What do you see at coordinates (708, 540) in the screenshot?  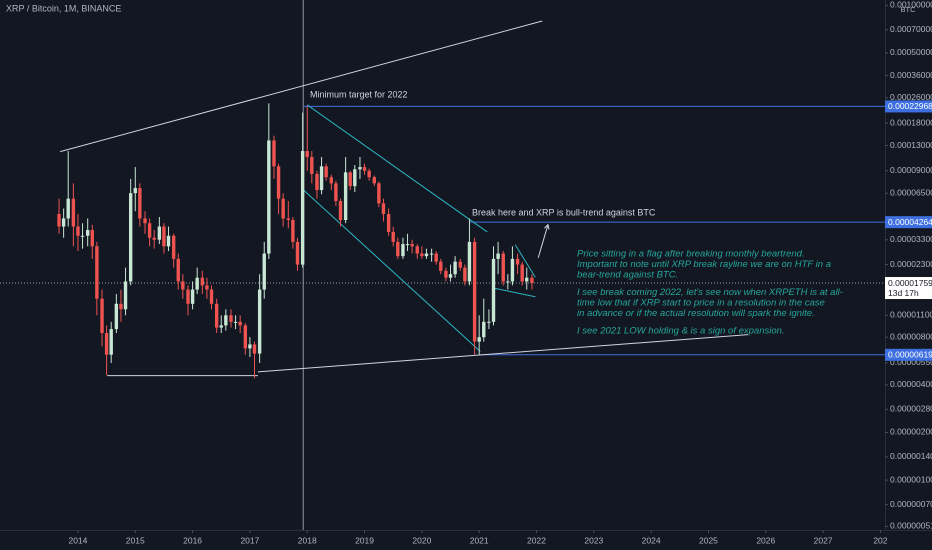 I see `x-tick-label: 2025` at bounding box center [708, 540].